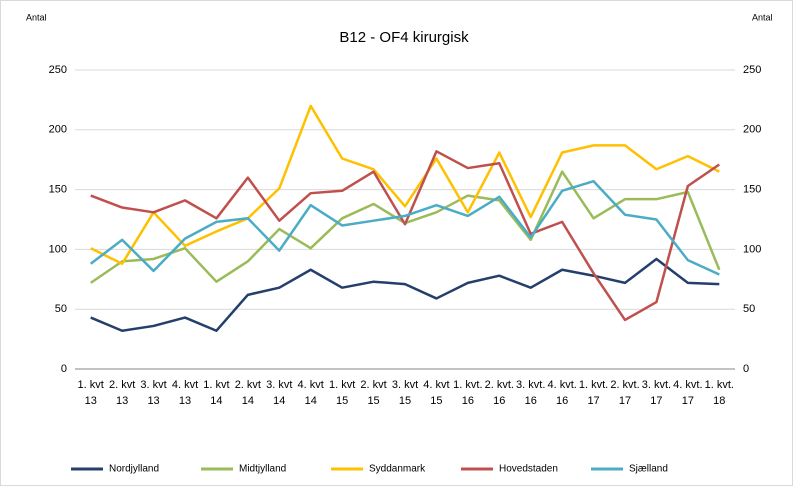 Image resolution: width=793 pixels, height=486 pixels. I want to click on legend-label: Syddanmark, so click(397, 469).